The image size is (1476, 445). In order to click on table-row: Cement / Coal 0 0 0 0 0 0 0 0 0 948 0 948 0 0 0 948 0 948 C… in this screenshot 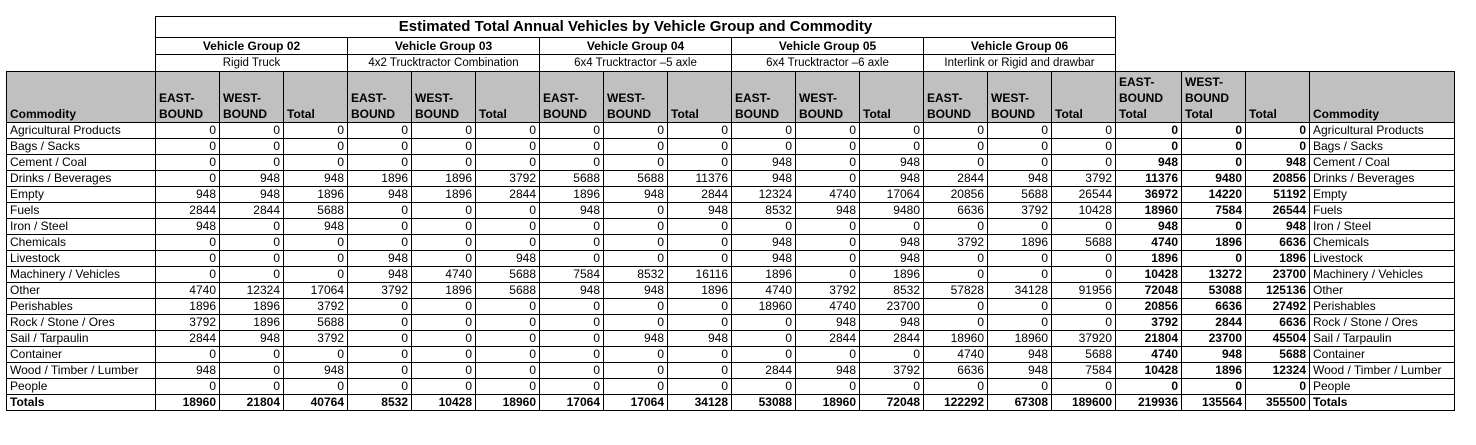, I will do `click(730, 162)`.